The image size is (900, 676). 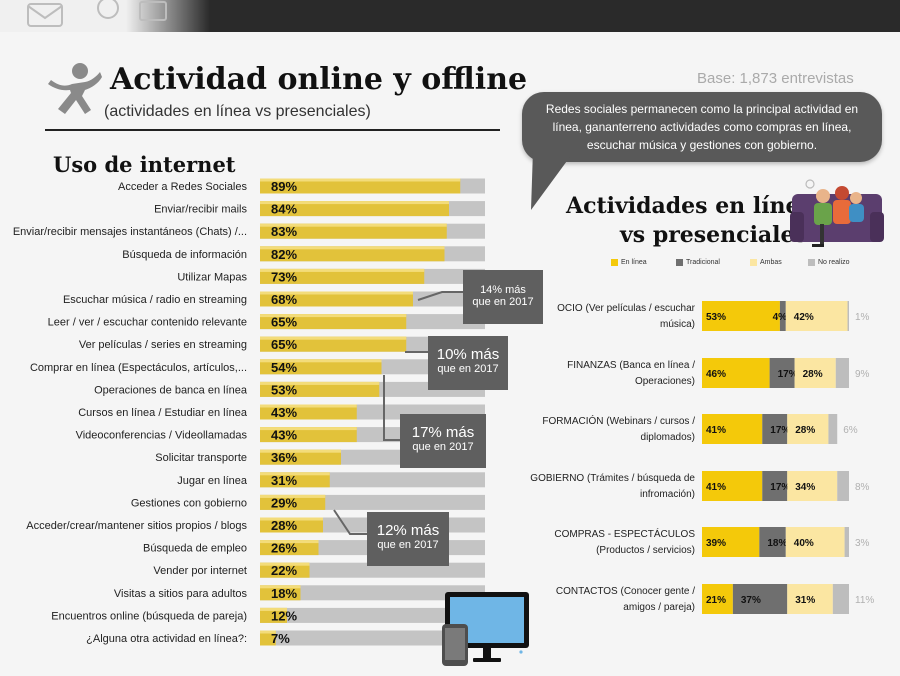 I want to click on legend-ambas: Ambas, so click(x=766, y=262).